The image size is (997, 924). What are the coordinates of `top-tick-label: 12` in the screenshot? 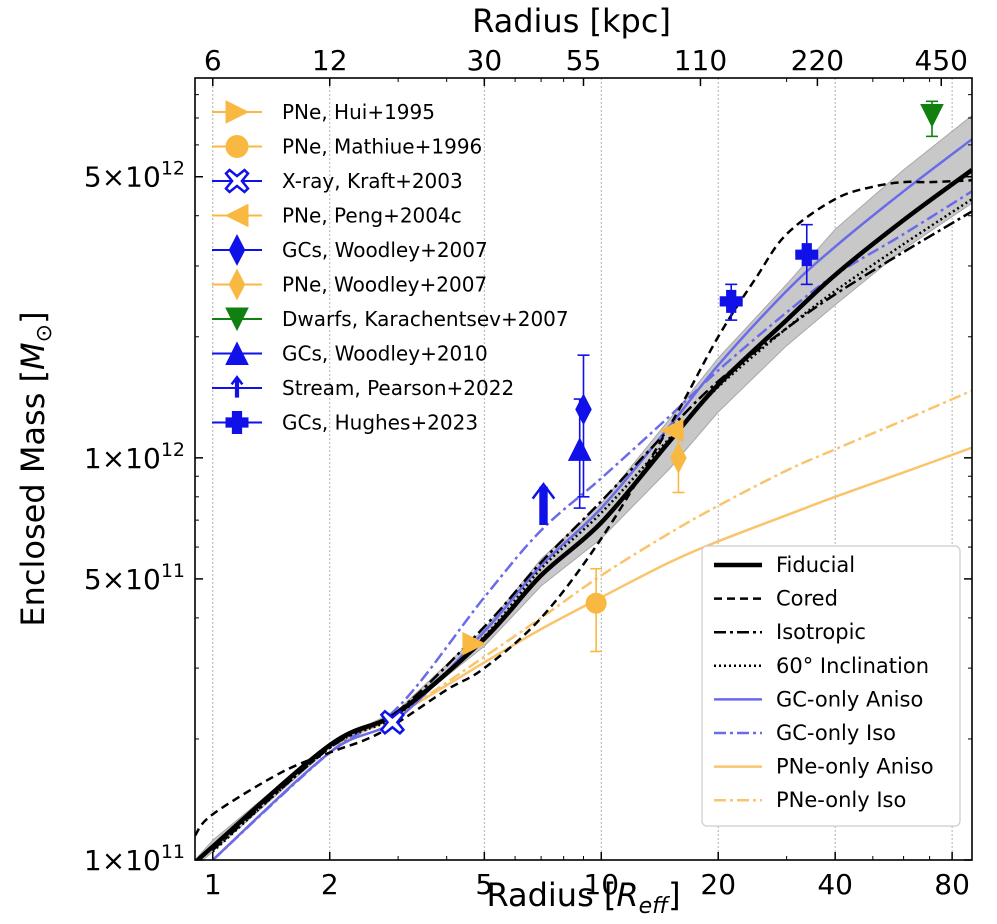 It's located at (330, 60).